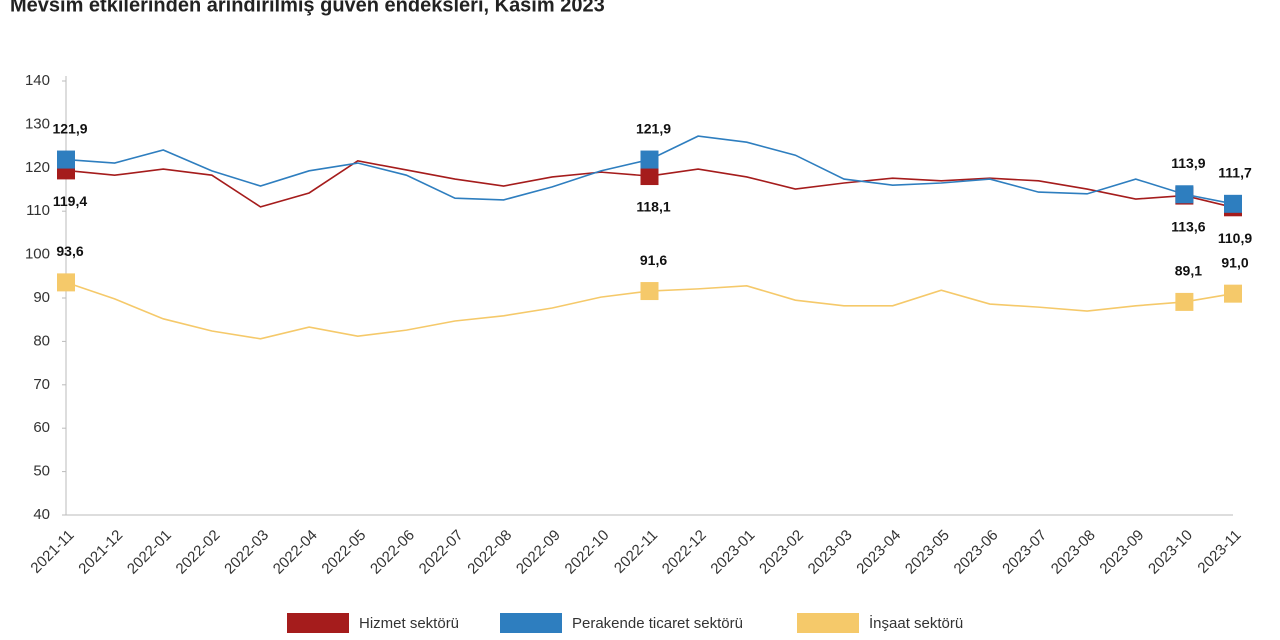 The image size is (1280, 640). Describe the element at coordinates (927, 552) in the screenshot. I see `x-tick-label: 2023-05` at that location.